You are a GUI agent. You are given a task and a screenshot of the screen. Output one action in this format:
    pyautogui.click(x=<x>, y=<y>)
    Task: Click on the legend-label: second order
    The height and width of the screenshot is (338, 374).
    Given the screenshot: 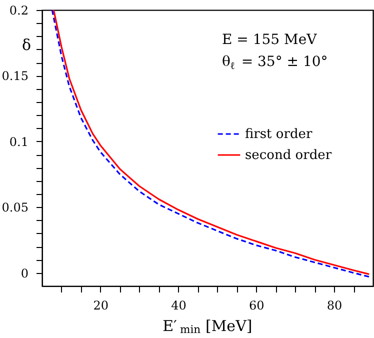 What is the action you would take?
    pyautogui.click(x=288, y=155)
    